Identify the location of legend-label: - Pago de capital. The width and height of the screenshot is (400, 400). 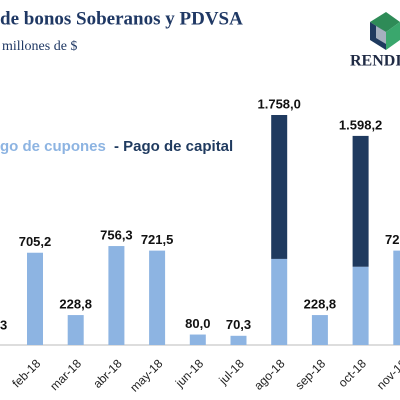
(173, 146).